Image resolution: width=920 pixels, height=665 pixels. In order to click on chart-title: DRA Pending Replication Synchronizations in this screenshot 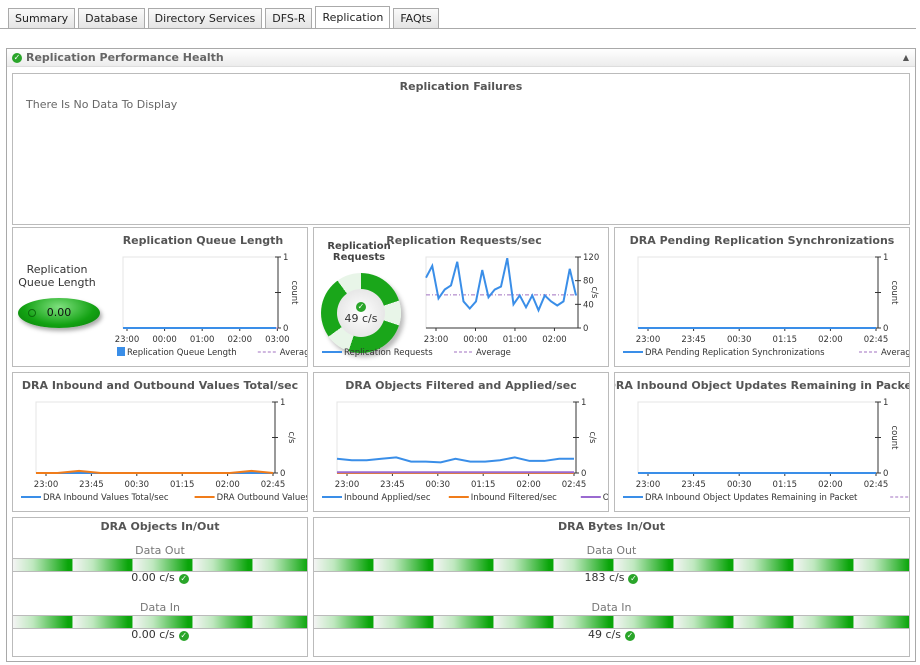, I will do `click(762, 240)`.